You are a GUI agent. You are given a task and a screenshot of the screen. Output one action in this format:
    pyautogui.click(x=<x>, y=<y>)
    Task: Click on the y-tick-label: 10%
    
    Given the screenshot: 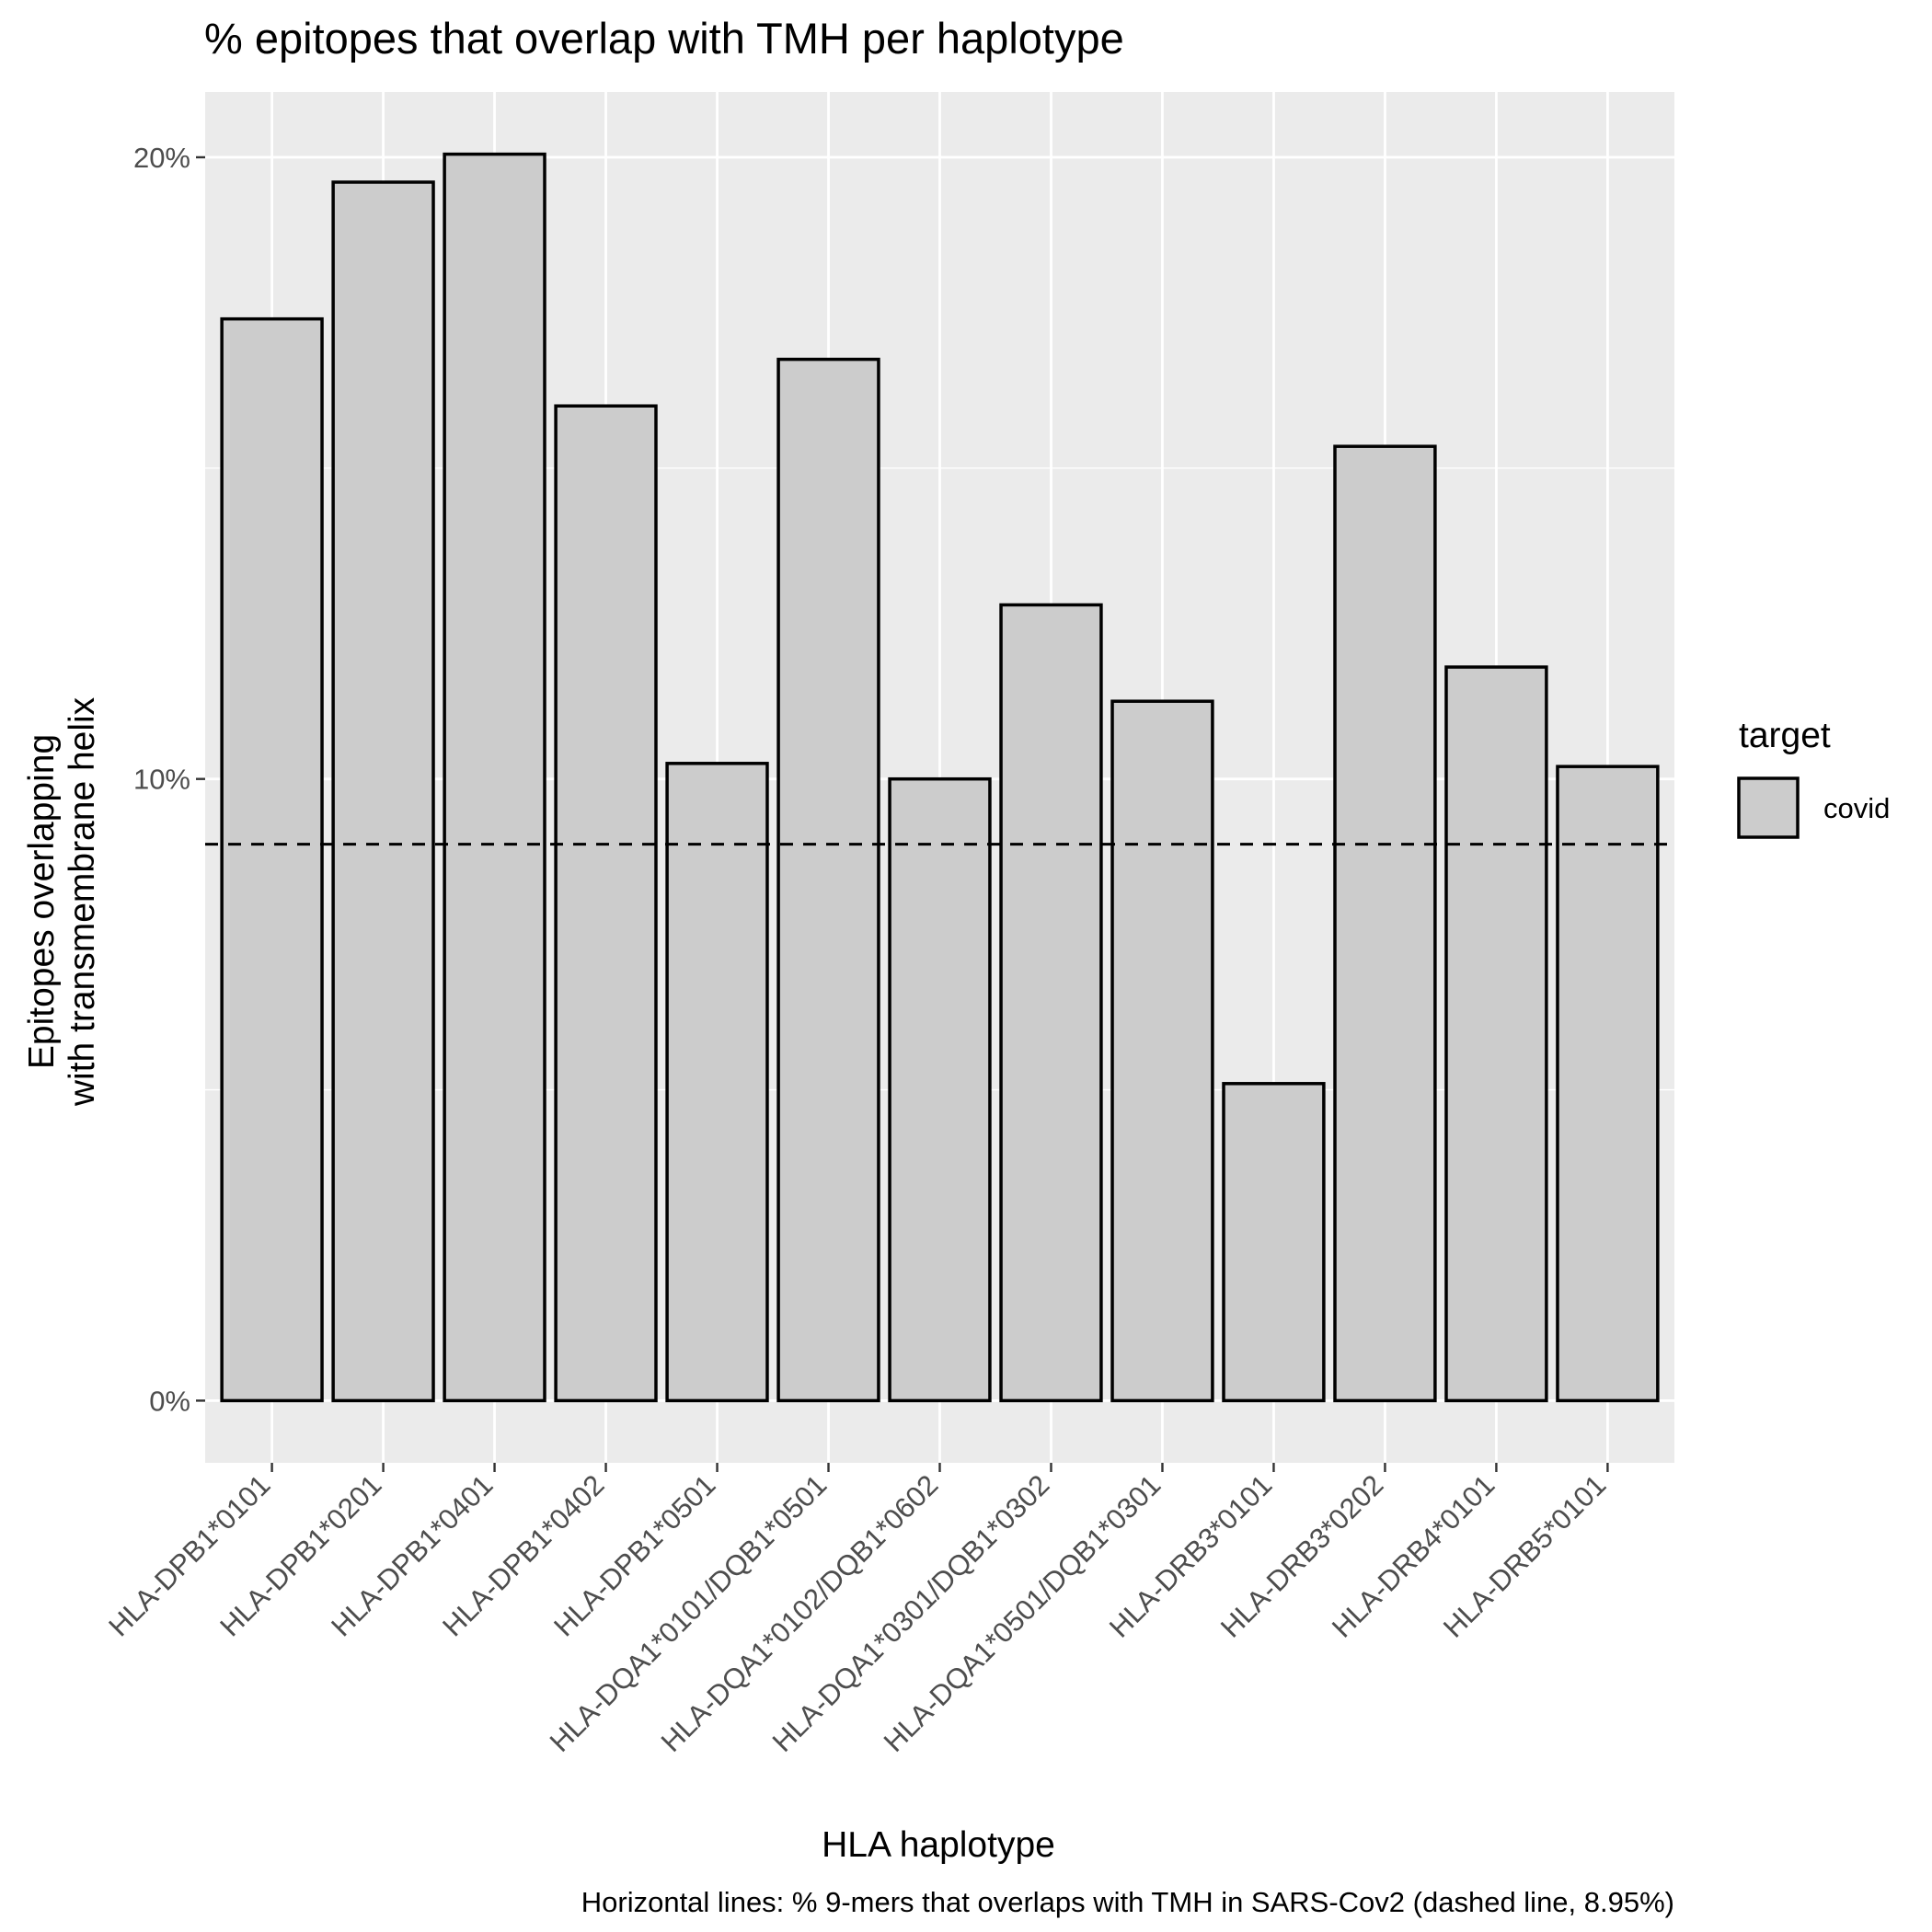 What is the action you would take?
    pyautogui.click(x=161, y=780)
    